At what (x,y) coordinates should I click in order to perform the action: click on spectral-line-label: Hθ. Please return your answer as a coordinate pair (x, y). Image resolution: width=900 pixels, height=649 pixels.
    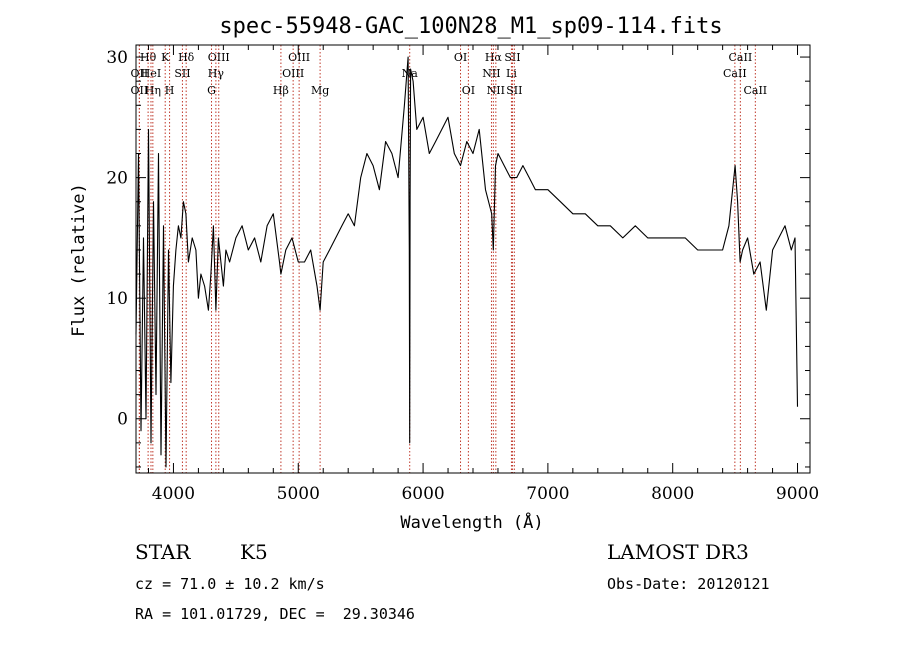
    Looking at the image, I should click on (148, 57).